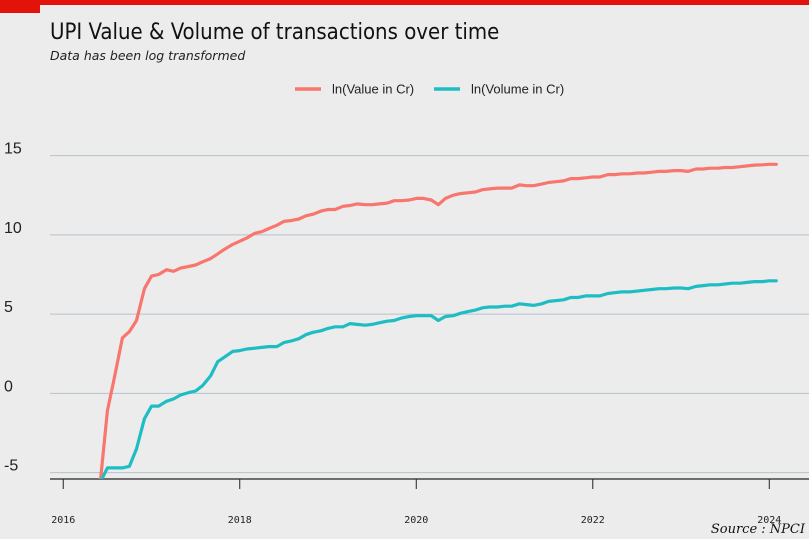 The image size is (809, 539). What do you see at coordinates (517, 89) in the screenshot?
I see `legend-label: ln(Volume in Cr)` at bounding box center [517, 89].